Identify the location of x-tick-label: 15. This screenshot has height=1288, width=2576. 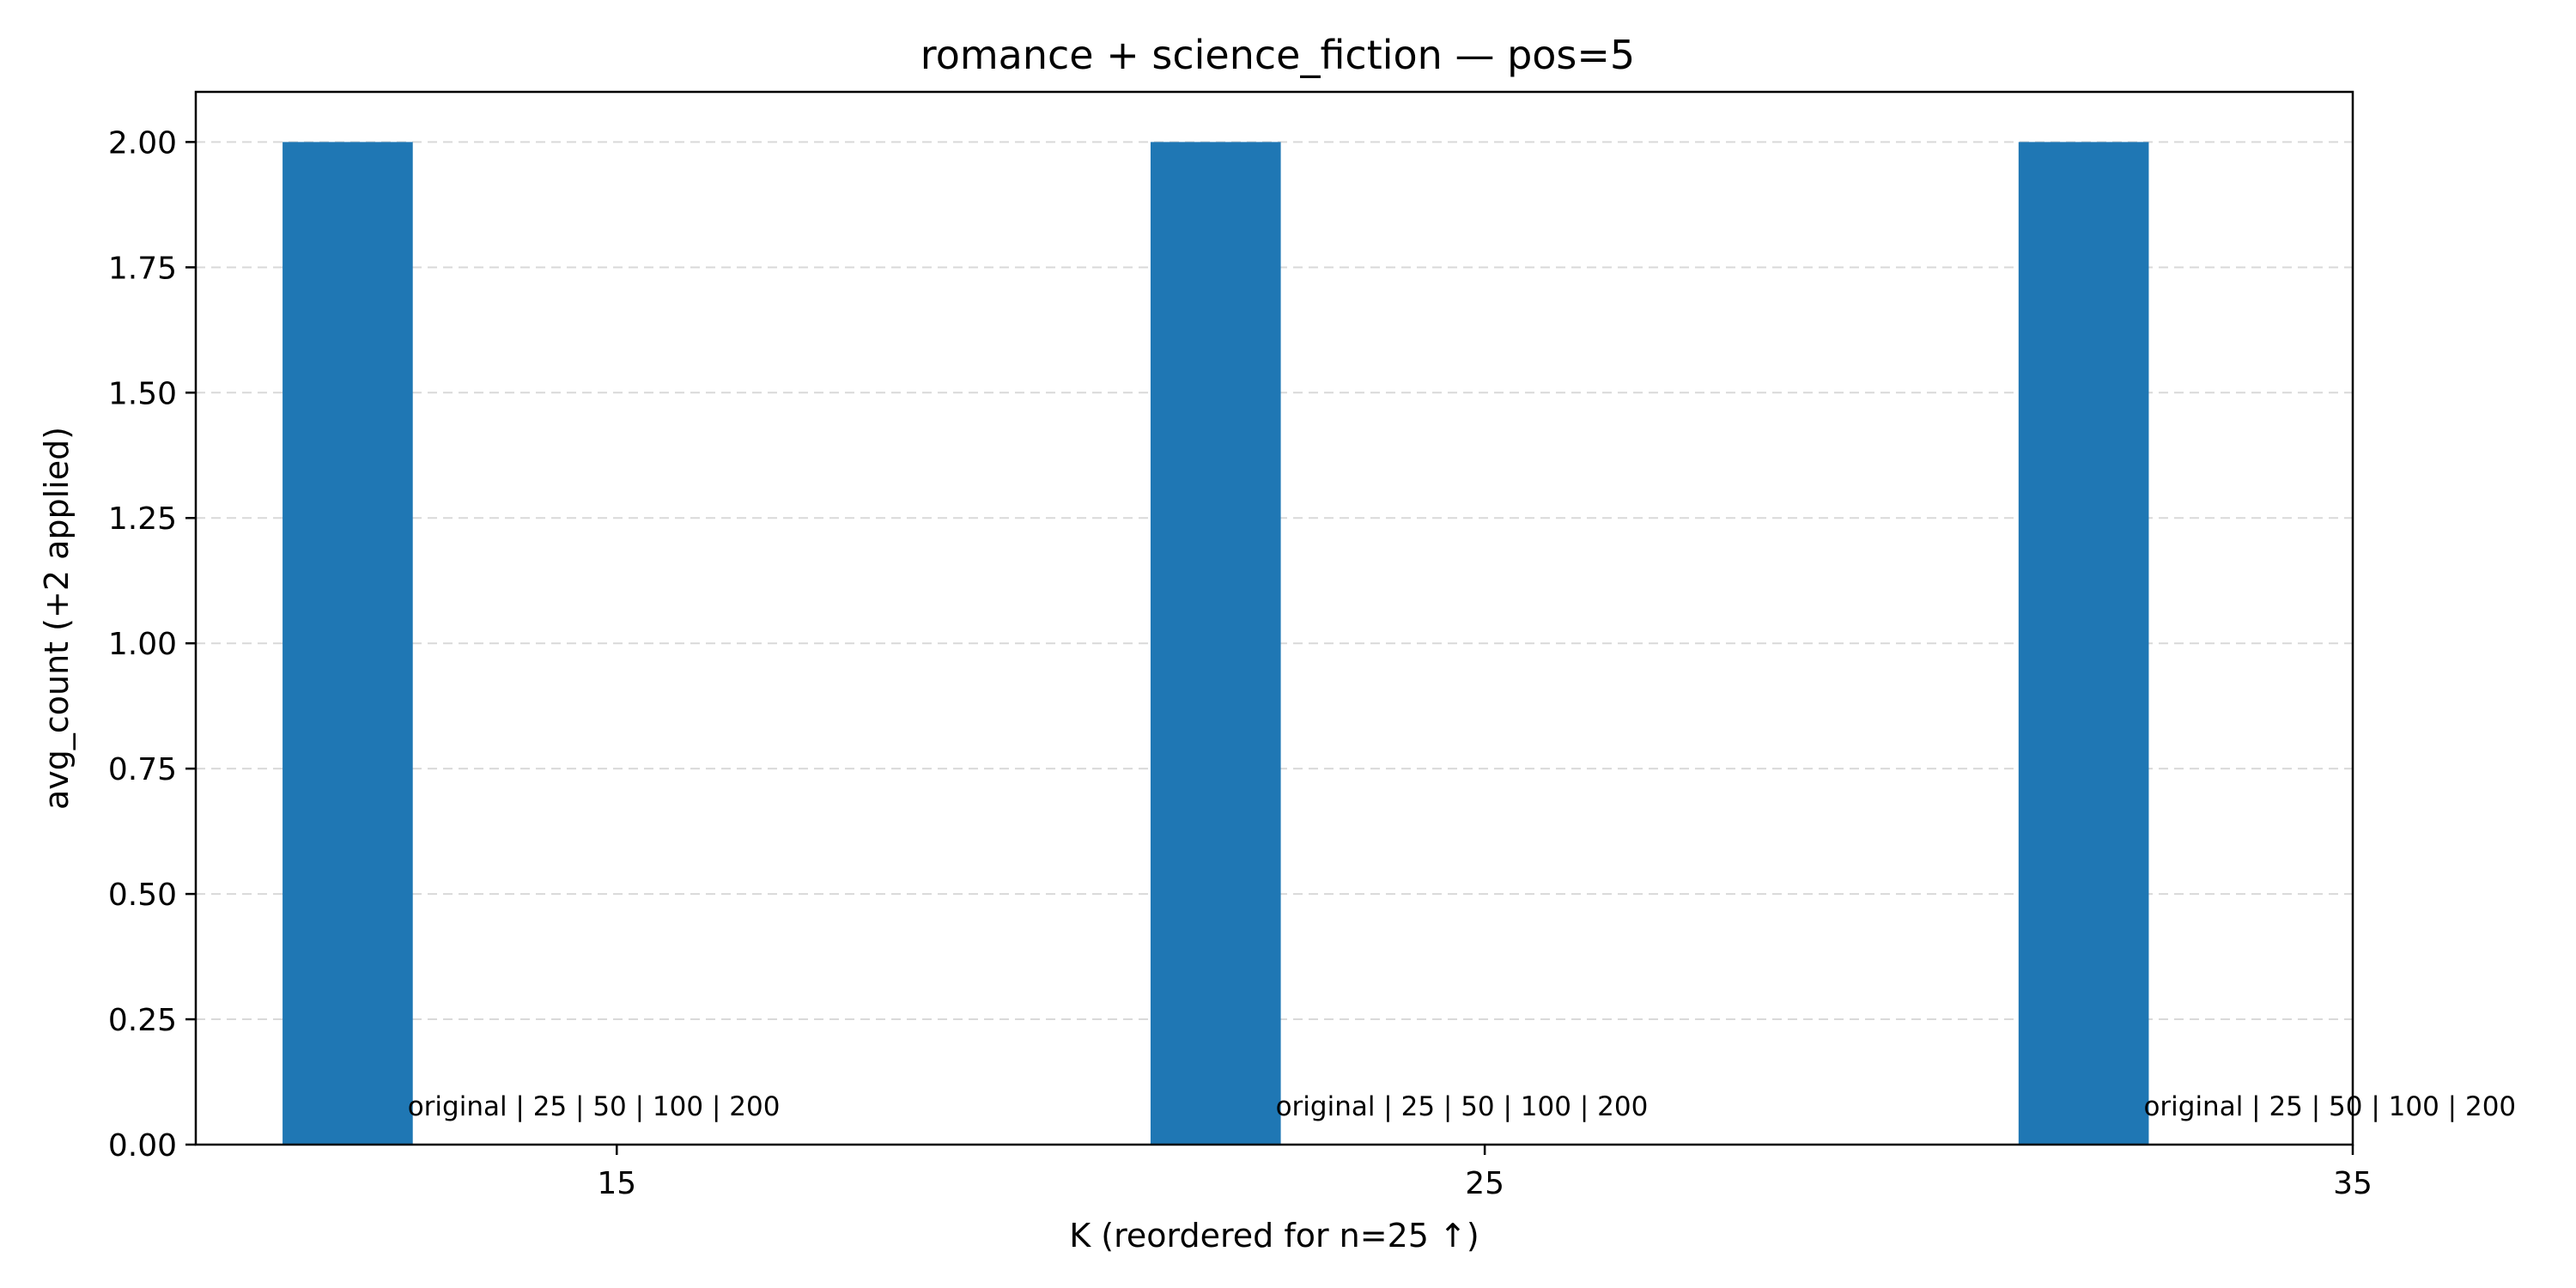
(616, 1184).